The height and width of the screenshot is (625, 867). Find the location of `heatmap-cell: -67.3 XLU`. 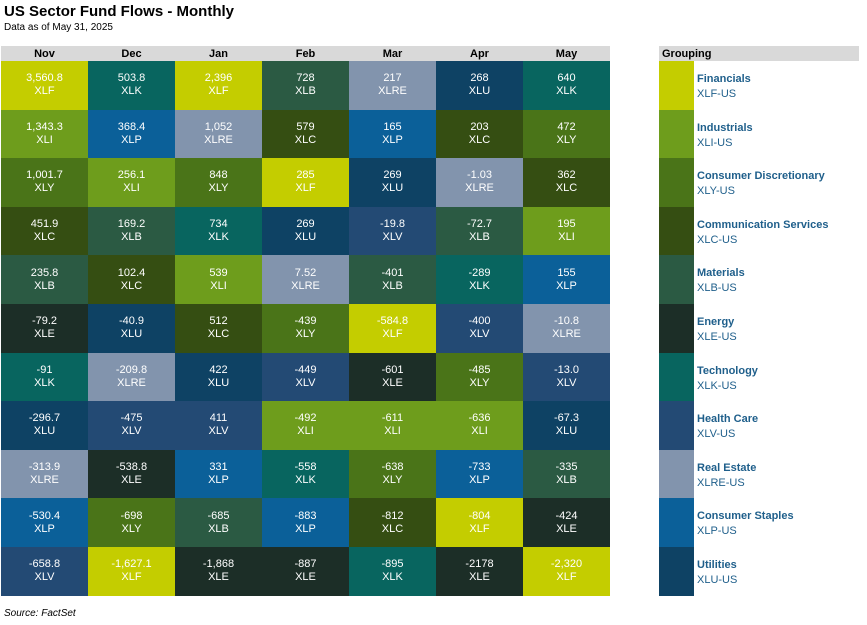

heatmap-cell: -67.3 XLU is located at coordinates (566, 425).